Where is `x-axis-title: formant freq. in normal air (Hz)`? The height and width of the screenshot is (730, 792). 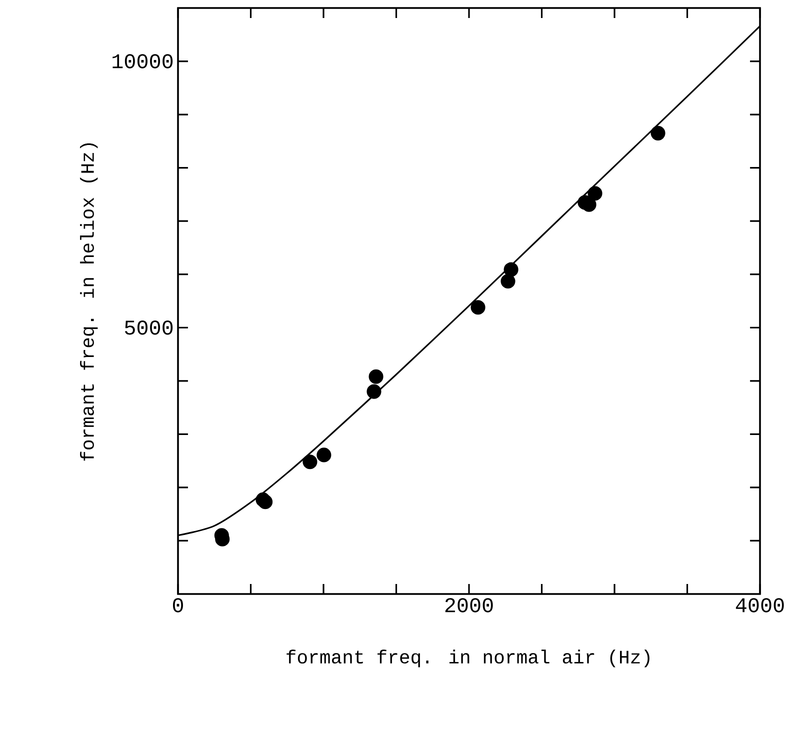 x-axis-title: formant freq. in normal air (Hz) is located at coordinates (468, 659).